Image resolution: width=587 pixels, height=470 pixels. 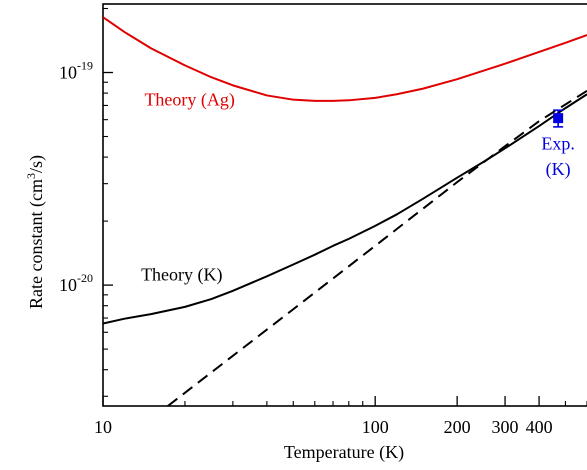 I want to click on svg-text: Rate constant (cm3/s), so click(x=35, y=232).